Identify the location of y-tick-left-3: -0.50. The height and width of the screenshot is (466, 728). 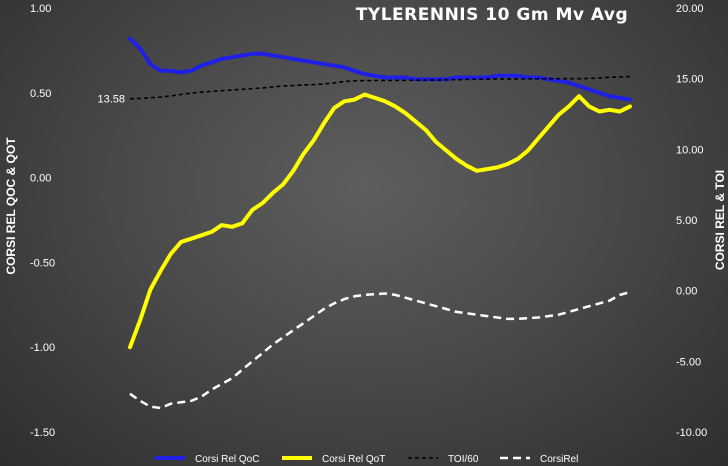
(42, 263).